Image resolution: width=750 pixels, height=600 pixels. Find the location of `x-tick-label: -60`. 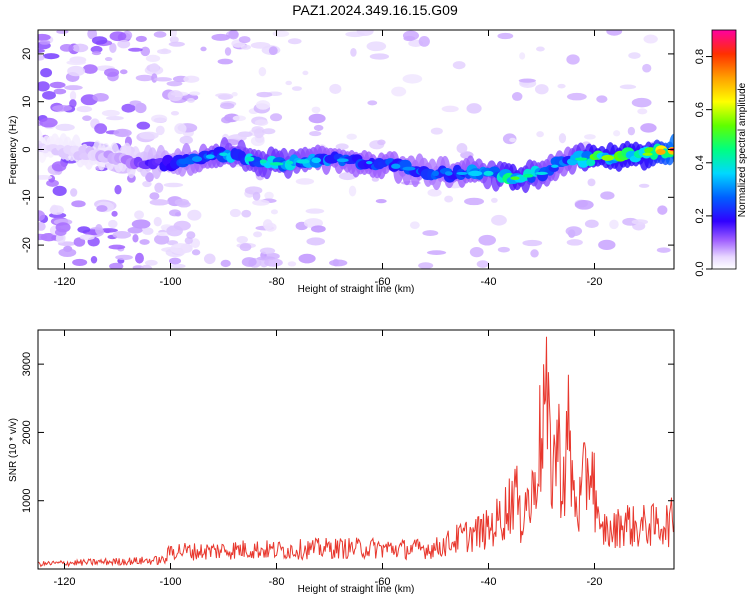

x-tick-label: -60 is located at coordinates (383, 582).